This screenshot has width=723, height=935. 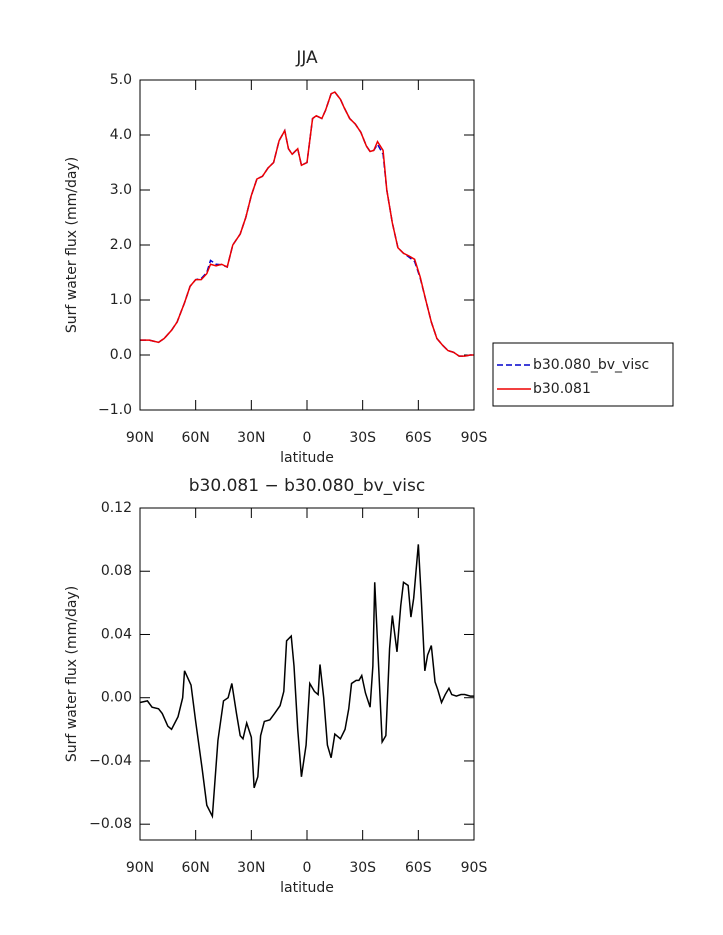 What do you see at coordinates (116, 634) in the screenshot?
I see `y-tick-label: 0.04` at bounding box center [116, 634].